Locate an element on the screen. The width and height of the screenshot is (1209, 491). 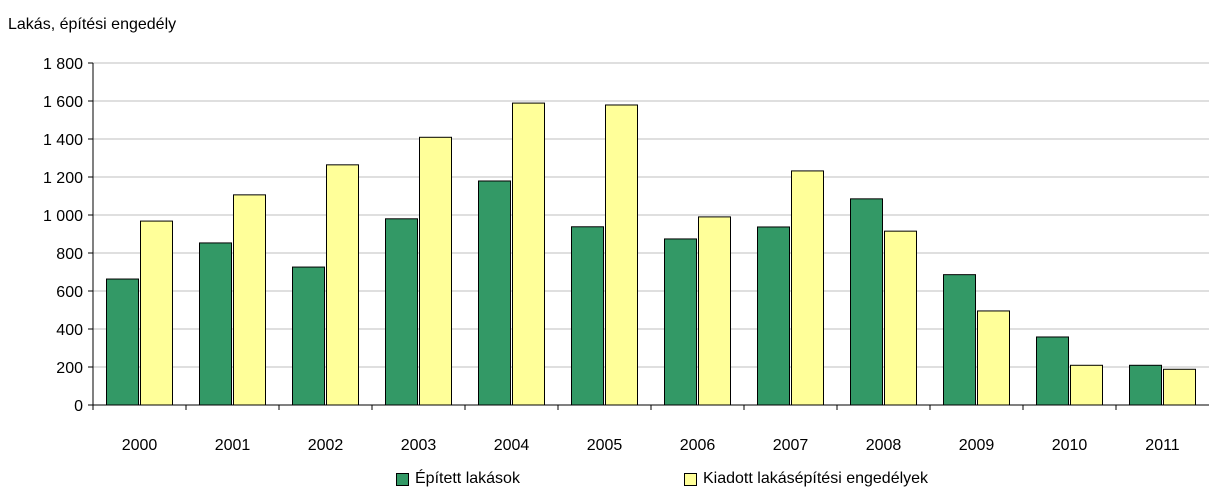
bar-kiadott-2007 is located at coordinates (807, 288).